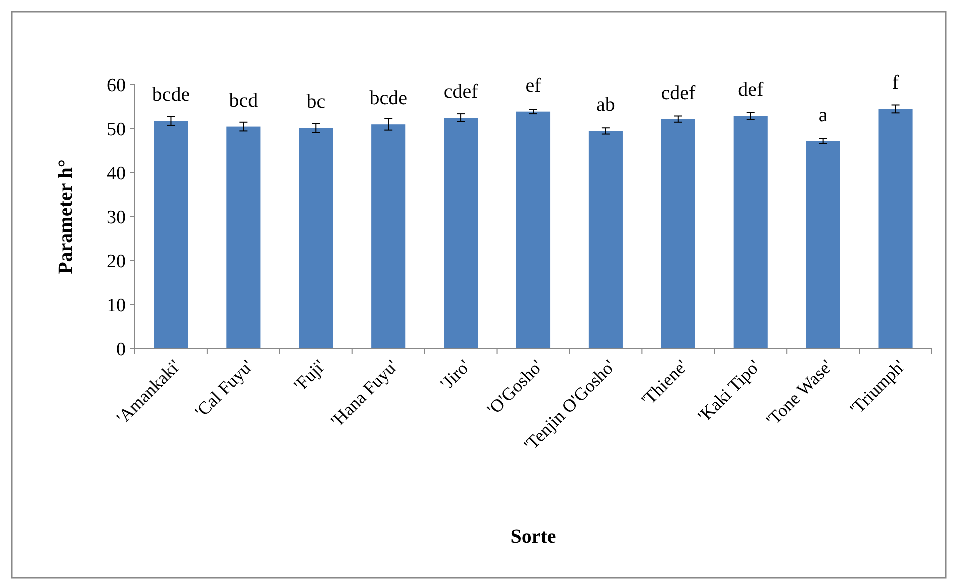  Describe the element at coordinates (116, 174) in the screenshot. I see `y-tick-label: 40` at that location.